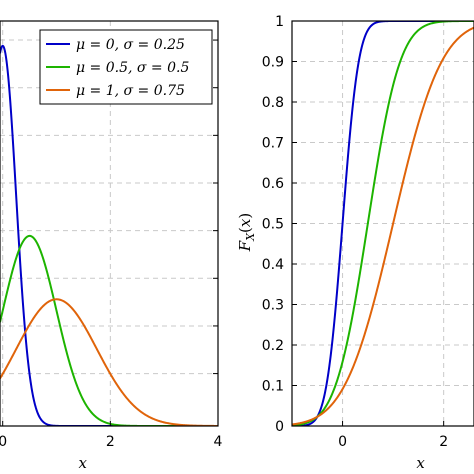  Describe the element at coordinates (246, 232) in the screenshot. I see `y-axis-label: FX(x)` at that location.